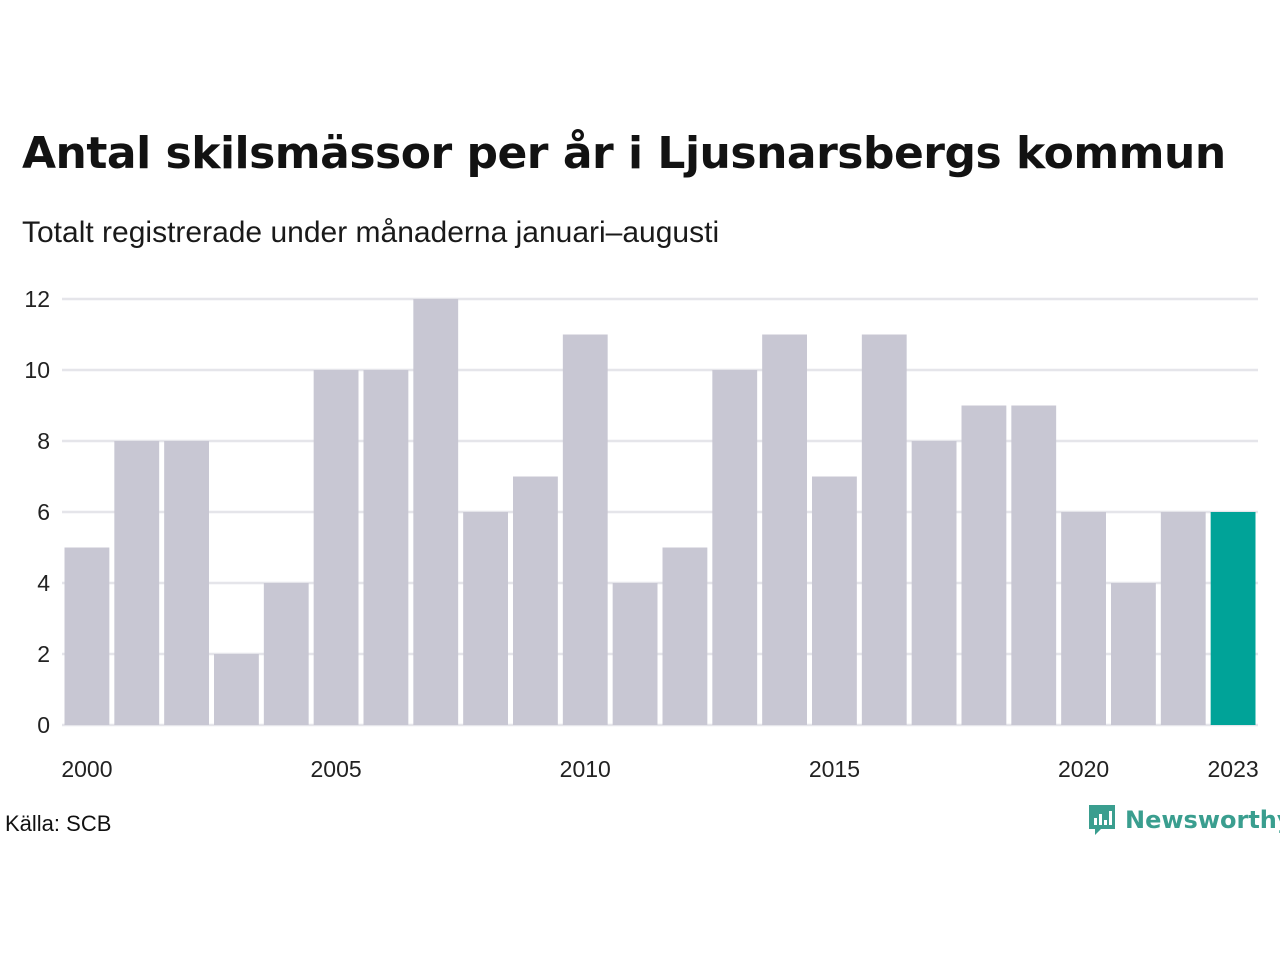 This screenshot has width=1280, height=960. Describe the element at coordinates (535, 600) in the screenshot. I see `bar-2009` at that location.